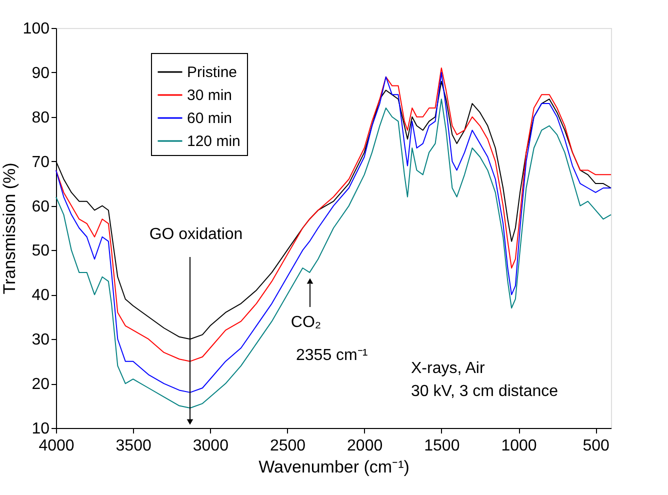 This screenshot has width=668, height=495. I want to click on y-tick-label: 100, so click(36, 29).